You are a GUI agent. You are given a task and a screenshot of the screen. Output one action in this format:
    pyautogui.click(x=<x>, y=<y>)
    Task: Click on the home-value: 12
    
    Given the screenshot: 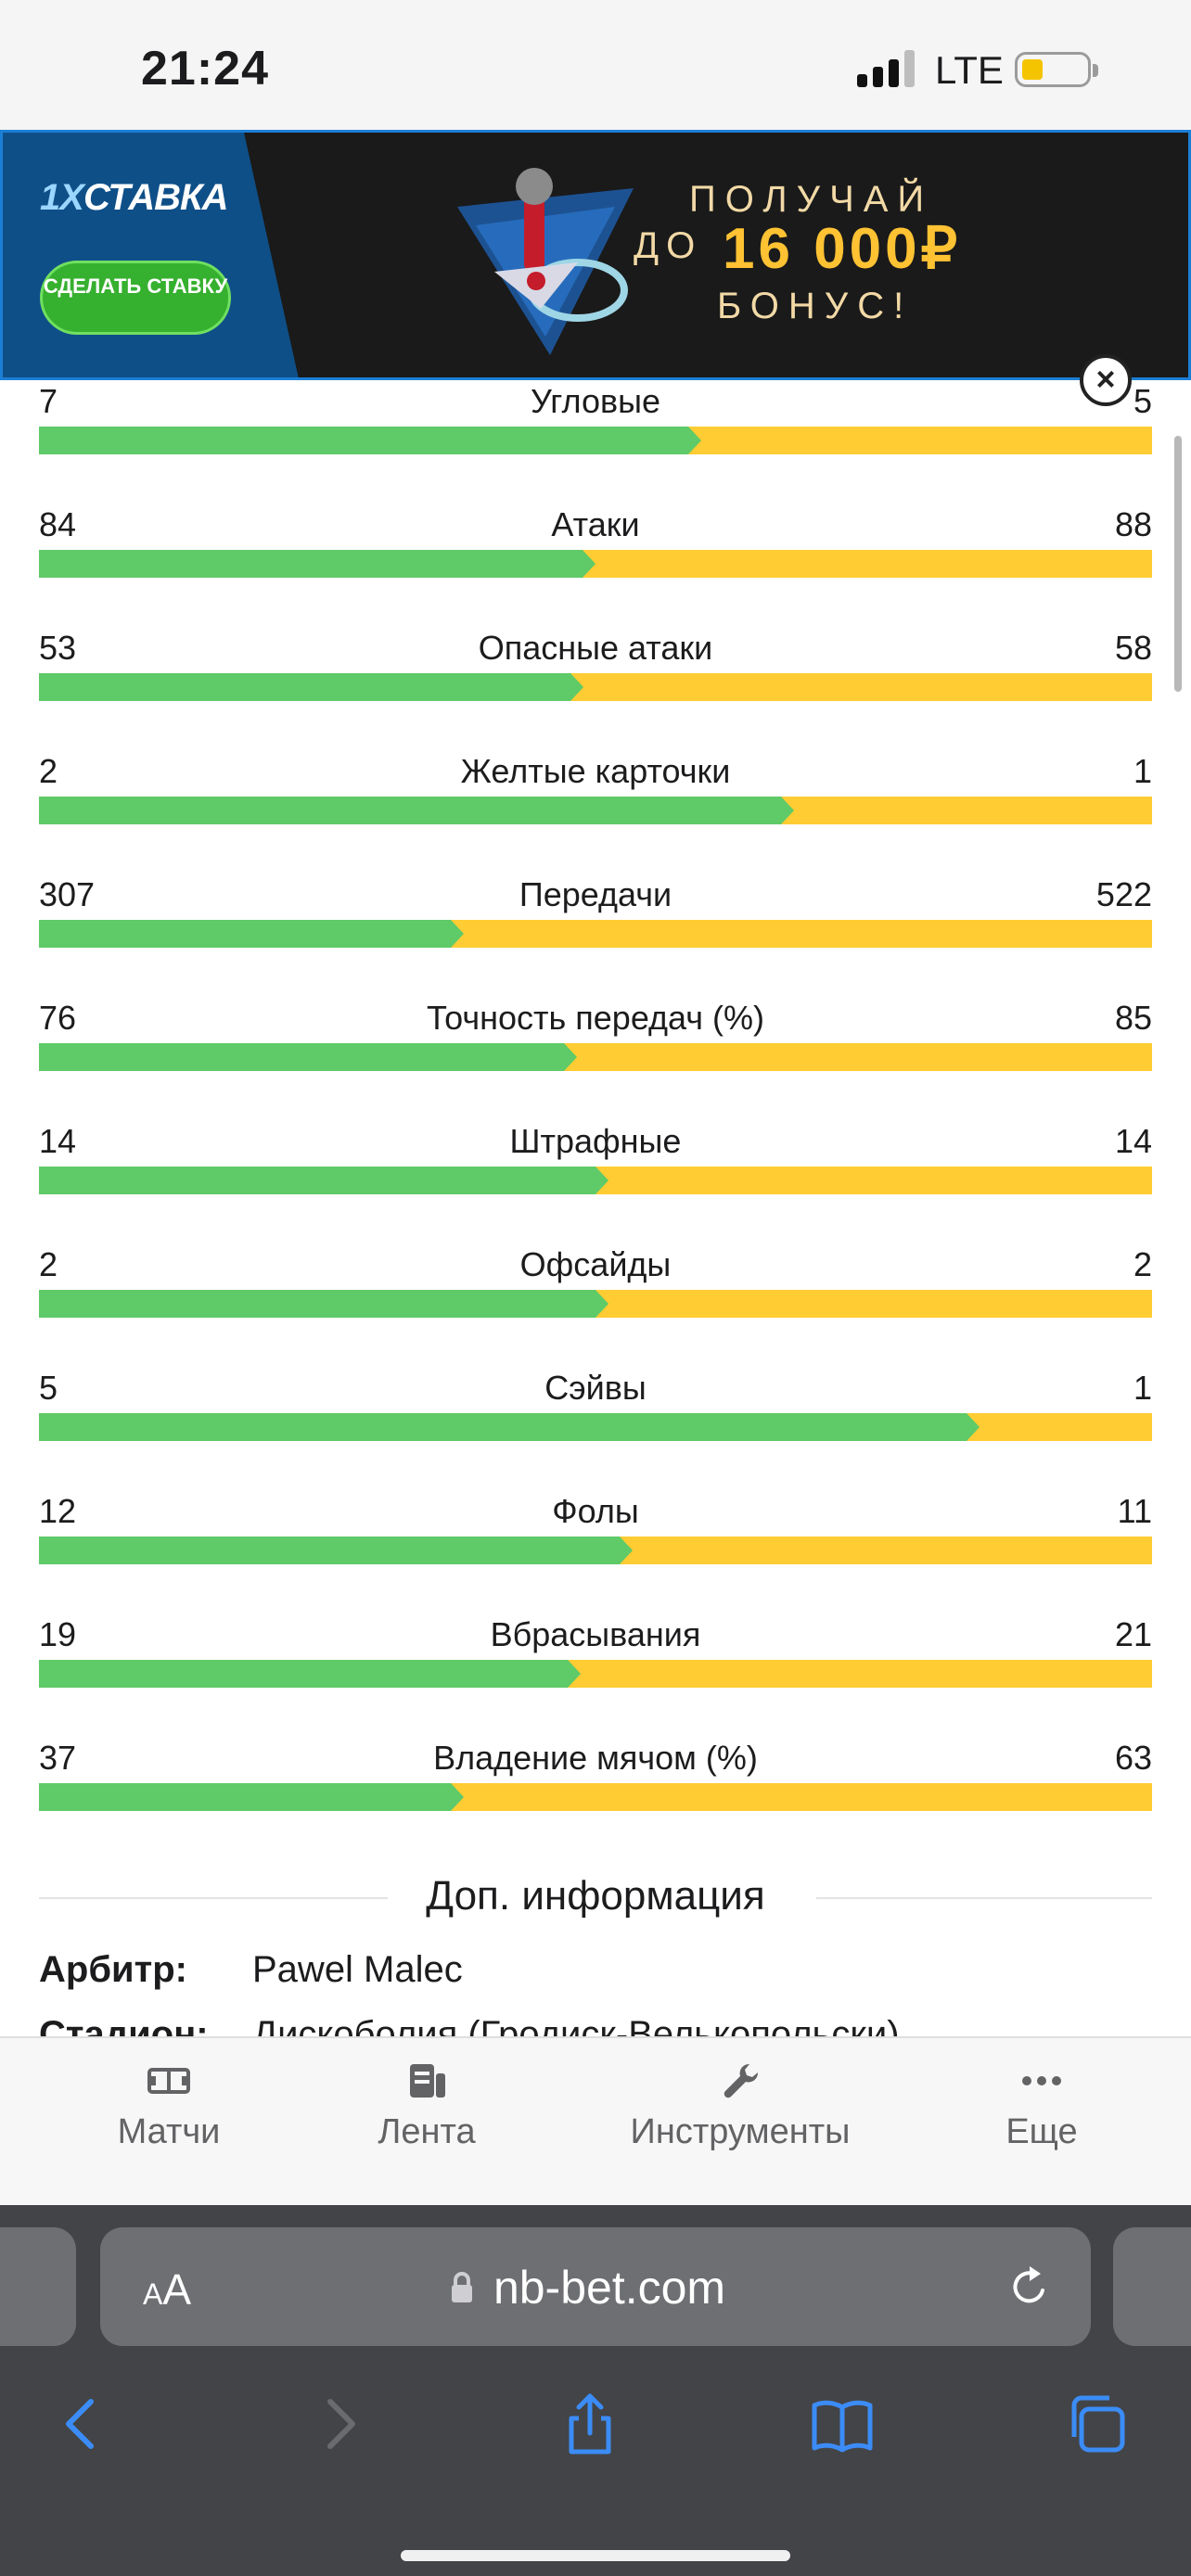 What is the action you would take?
    pyautogui.click(x=58, y=1511)
    